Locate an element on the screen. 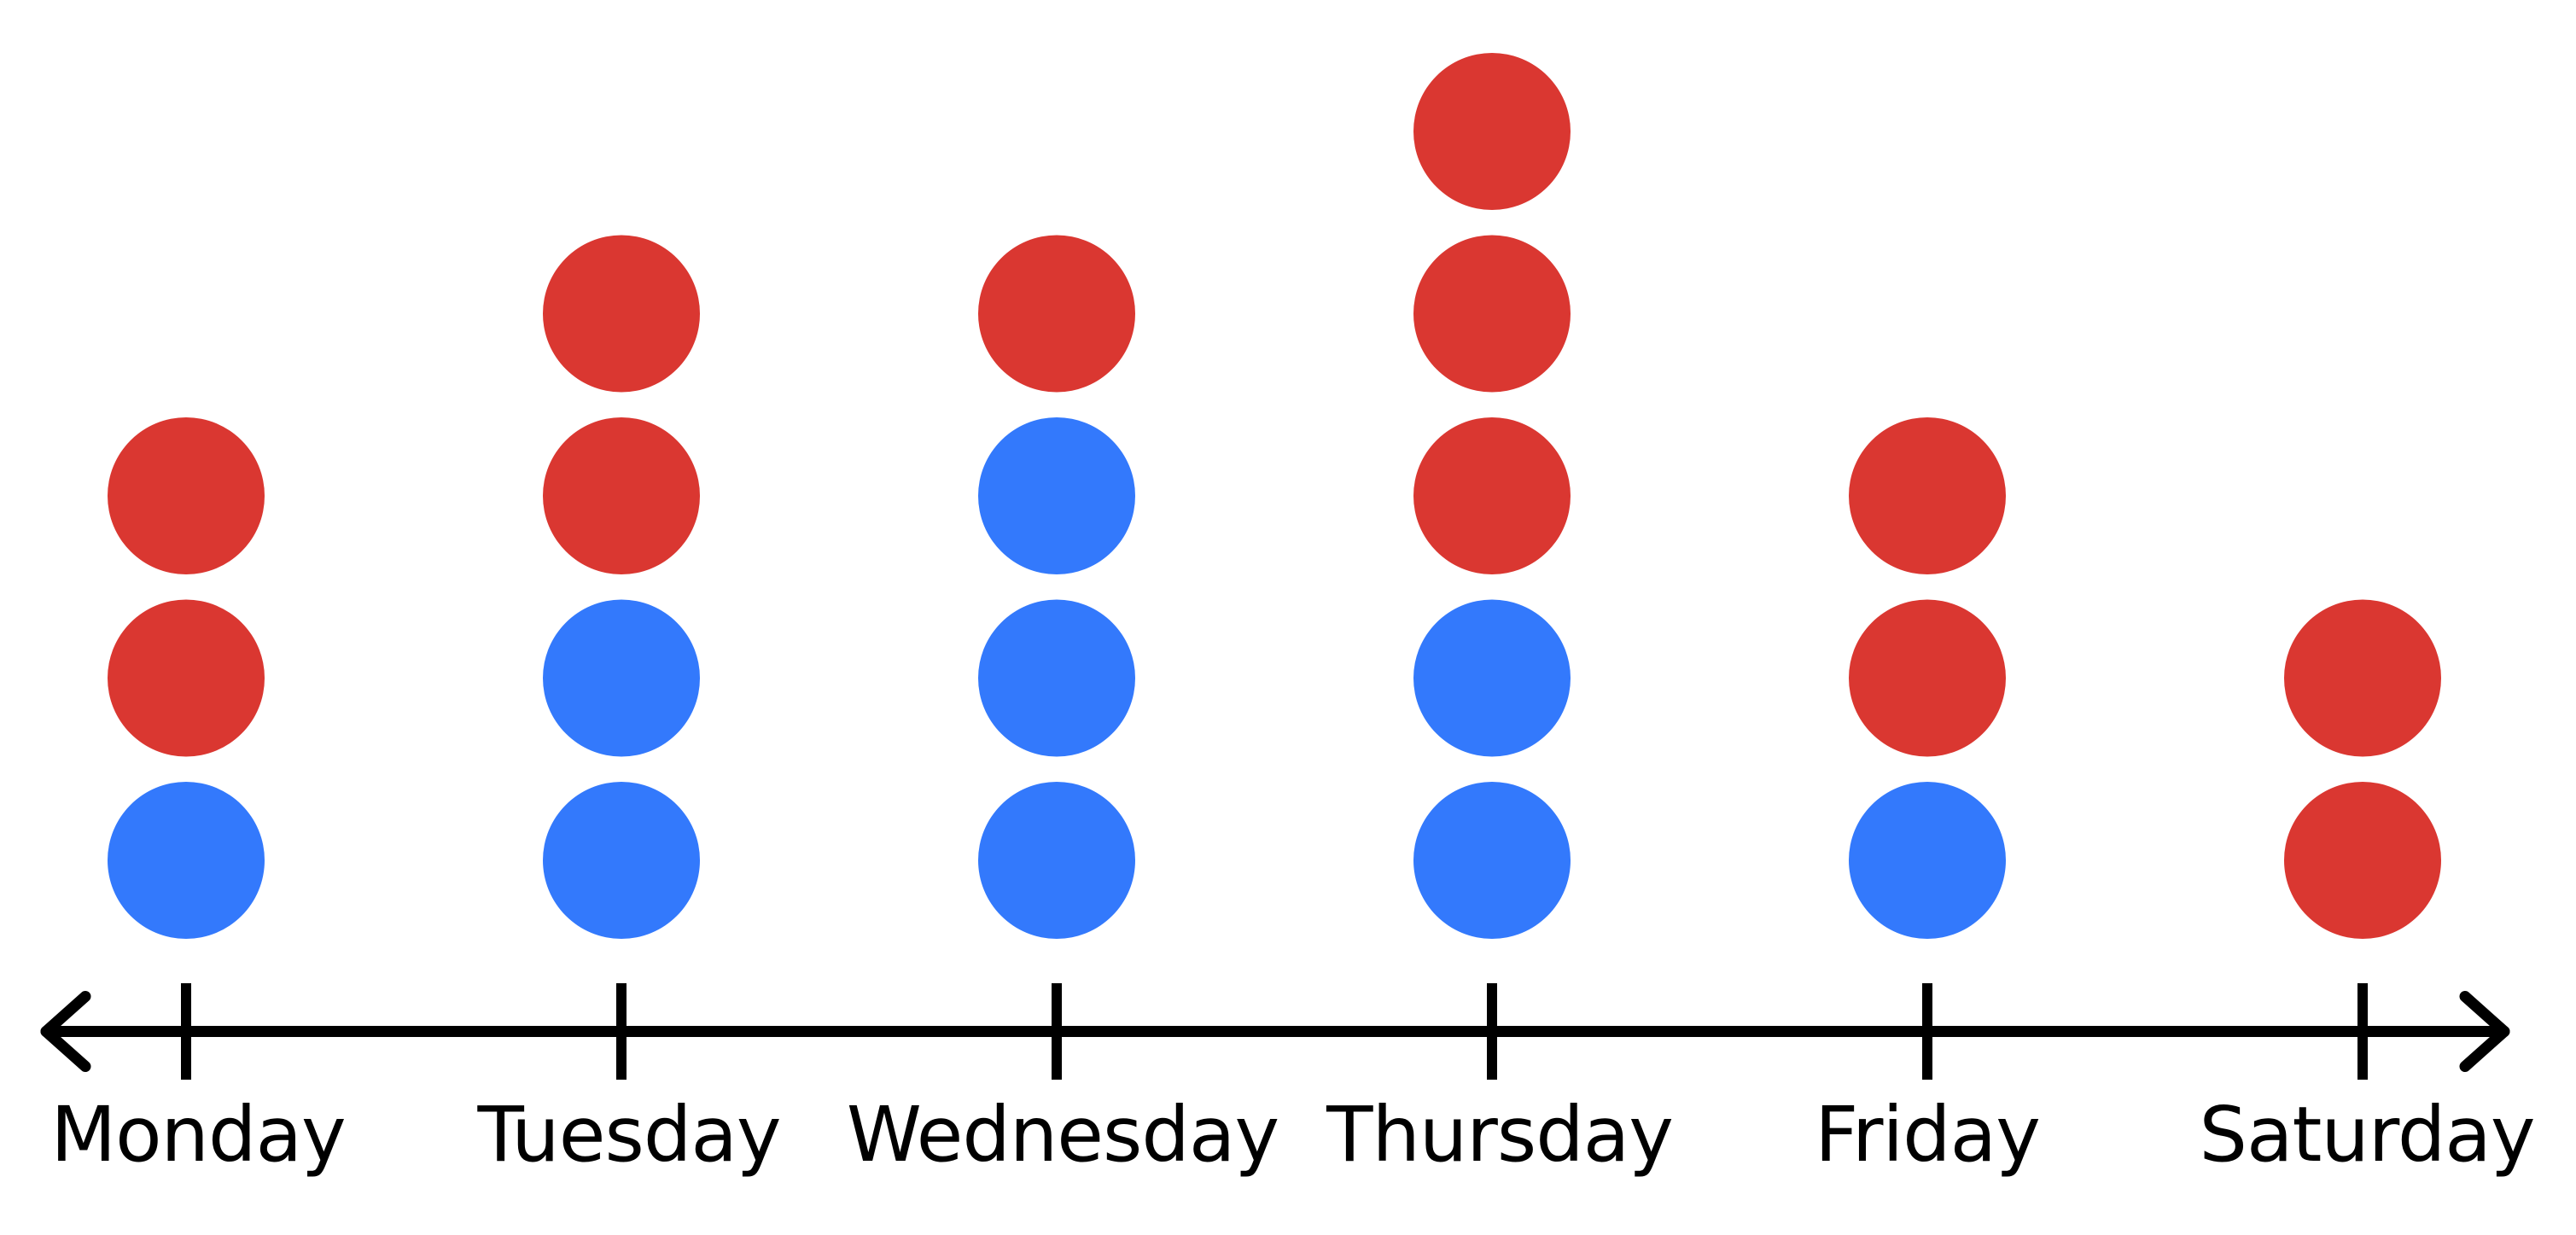  dot-monday-3-red is located at coordinates (186, 495).